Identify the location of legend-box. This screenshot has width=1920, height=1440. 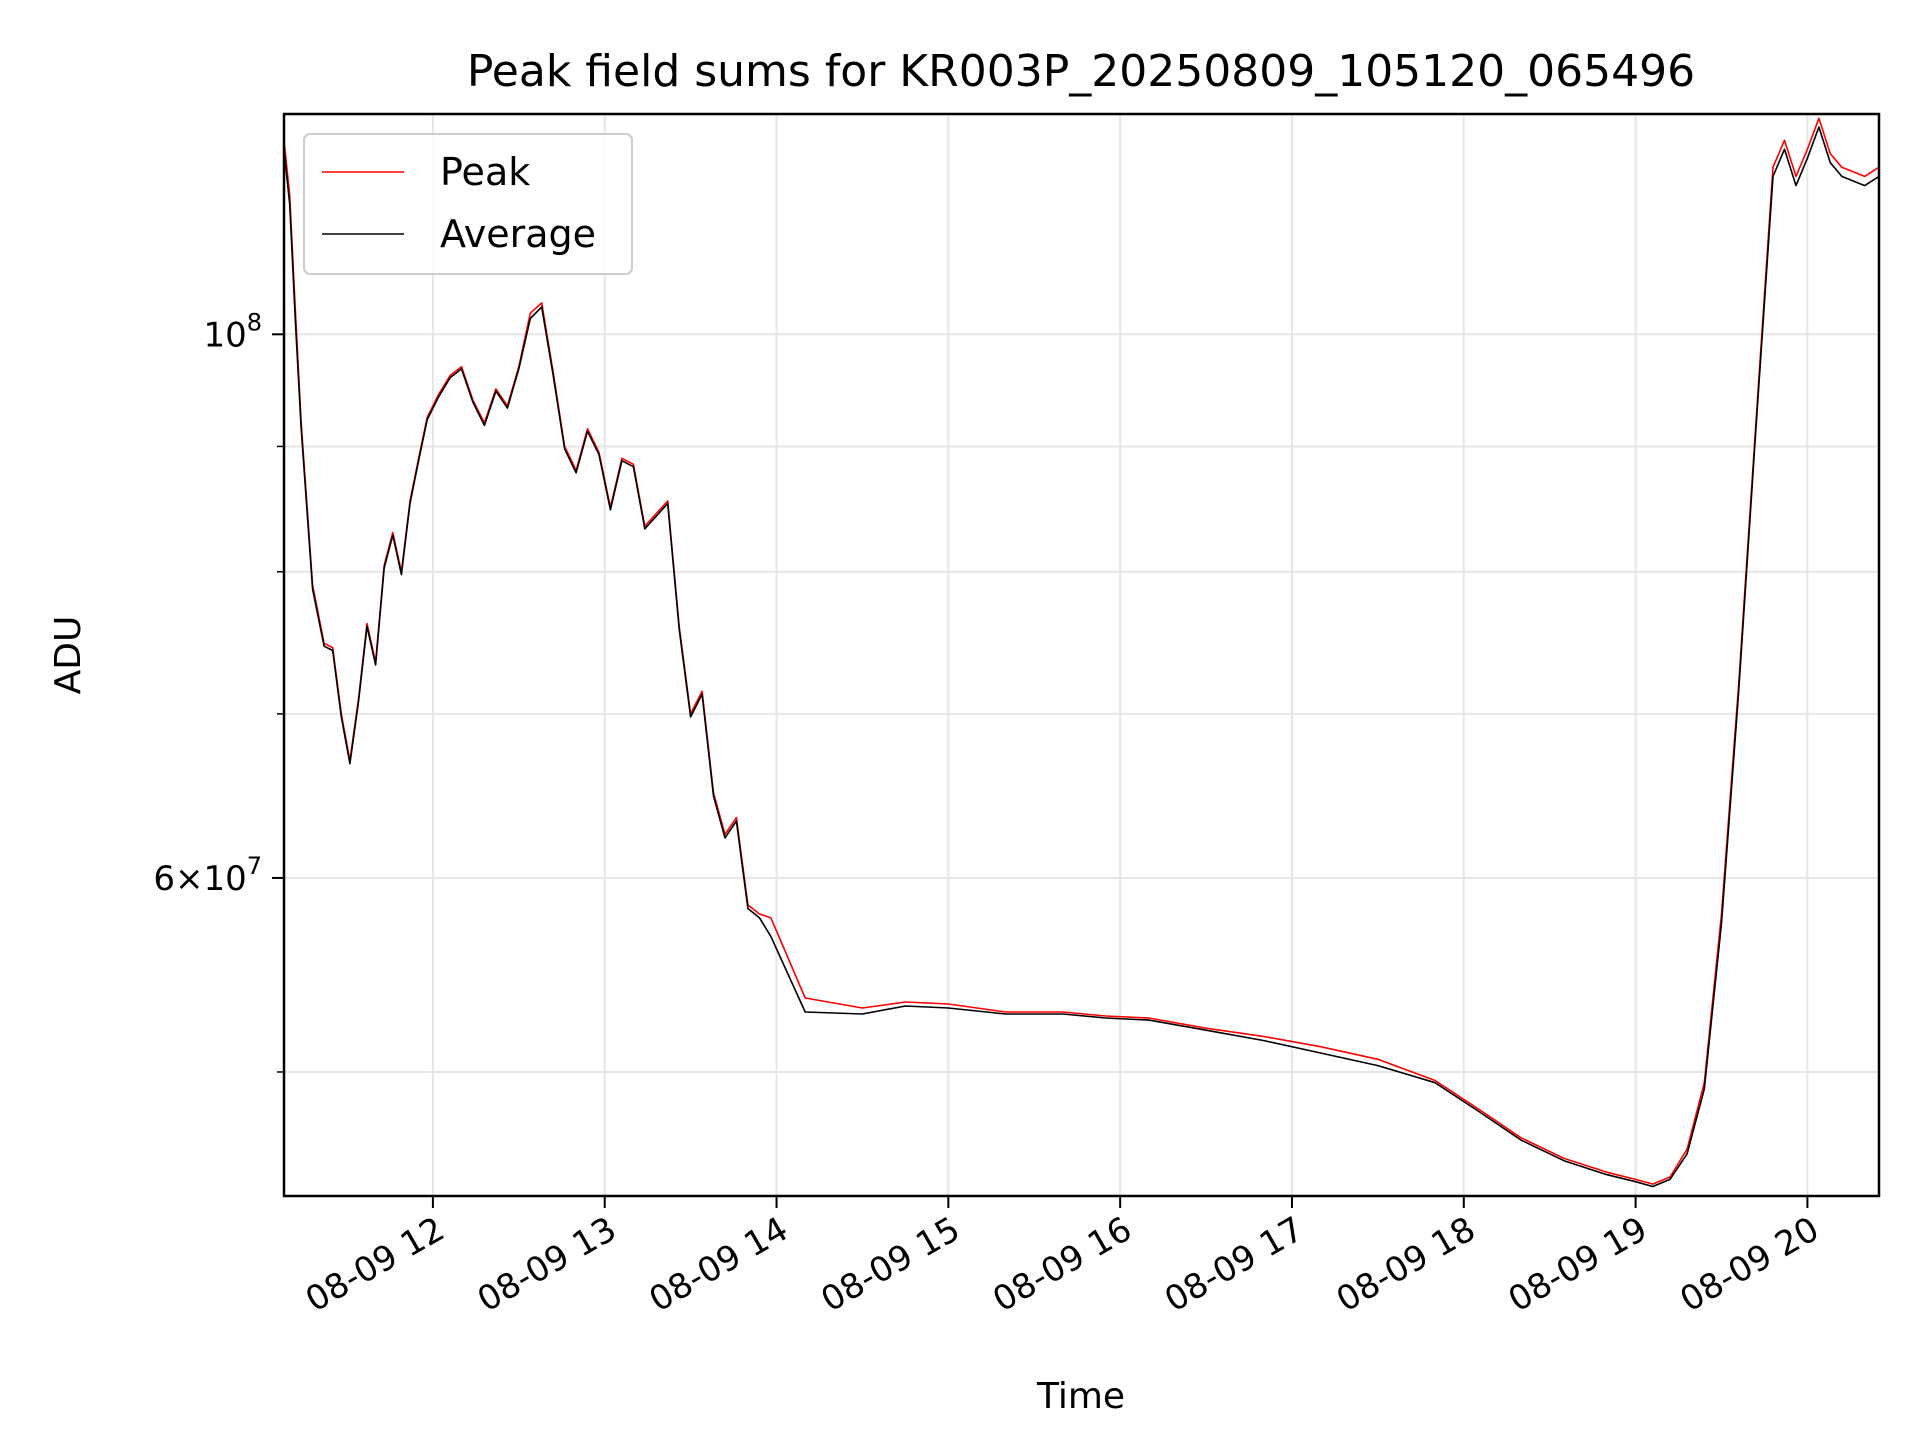
(468, 204).